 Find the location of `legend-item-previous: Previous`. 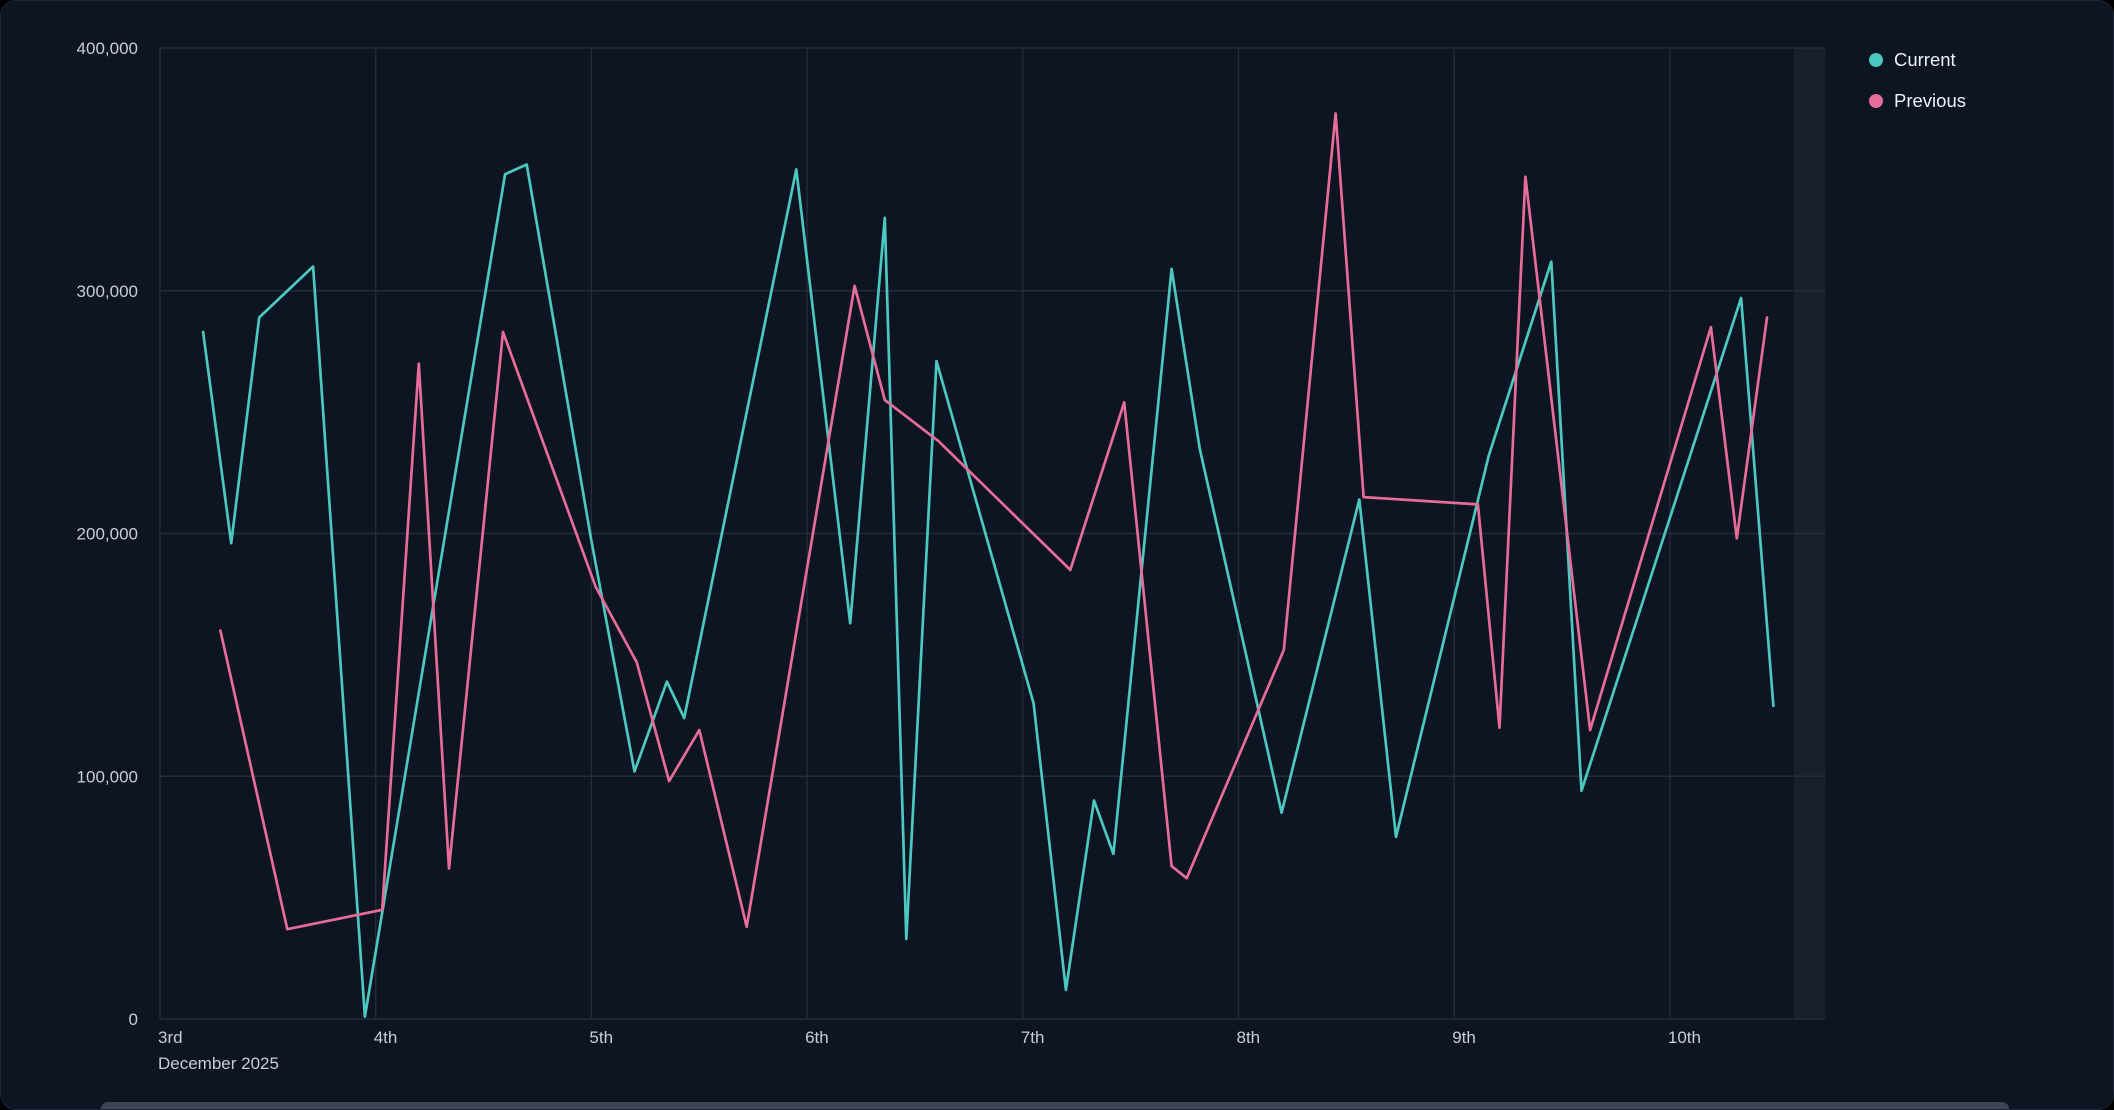

legend-item-previous: Previous is located at coordinates (1917, 100).